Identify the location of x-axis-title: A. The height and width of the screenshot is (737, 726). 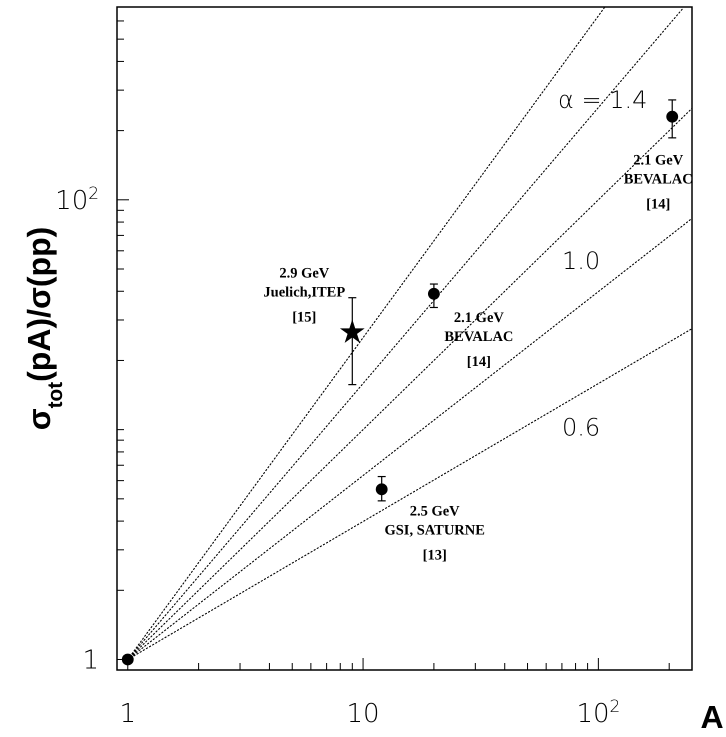
(712, 717).